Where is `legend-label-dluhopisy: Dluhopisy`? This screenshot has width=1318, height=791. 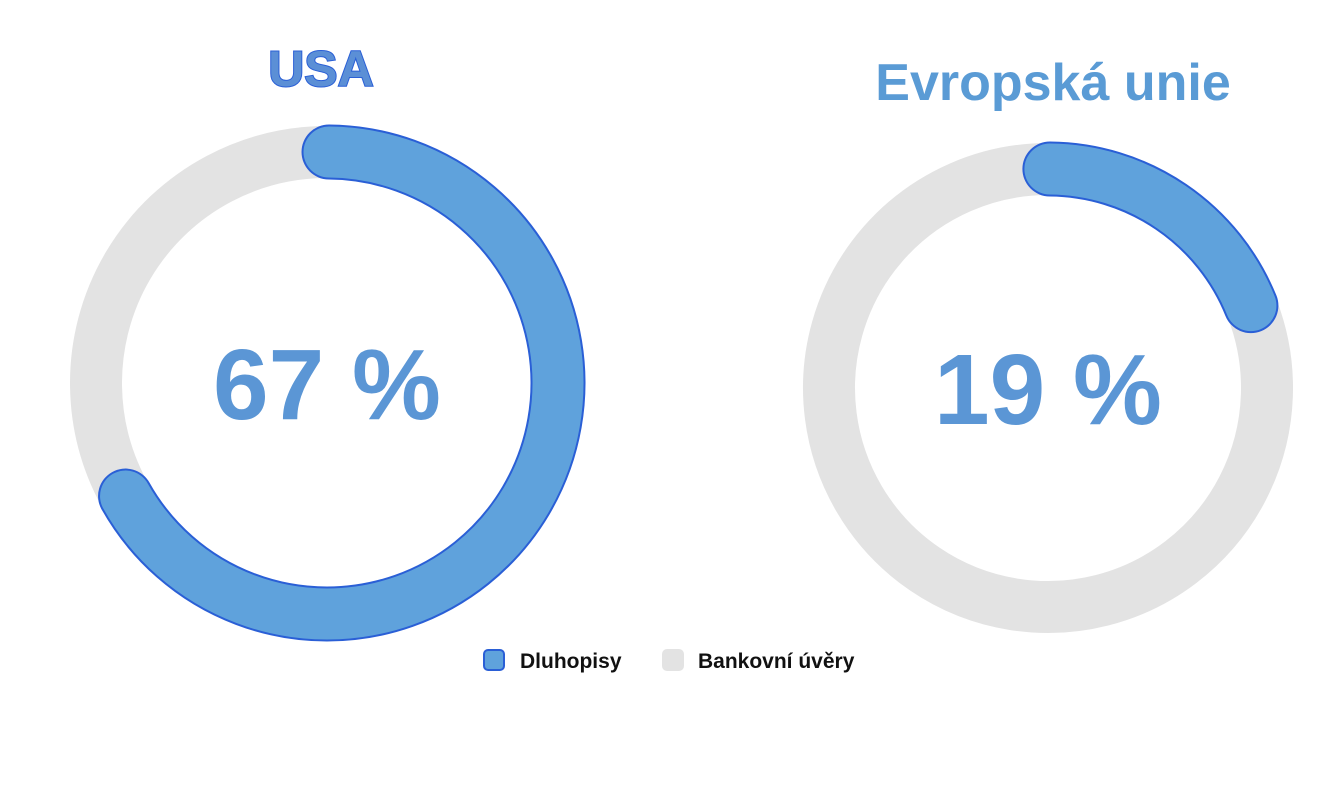
legend-label-dluhopisy: Dluhopisy is located at coordinates (571, 661).